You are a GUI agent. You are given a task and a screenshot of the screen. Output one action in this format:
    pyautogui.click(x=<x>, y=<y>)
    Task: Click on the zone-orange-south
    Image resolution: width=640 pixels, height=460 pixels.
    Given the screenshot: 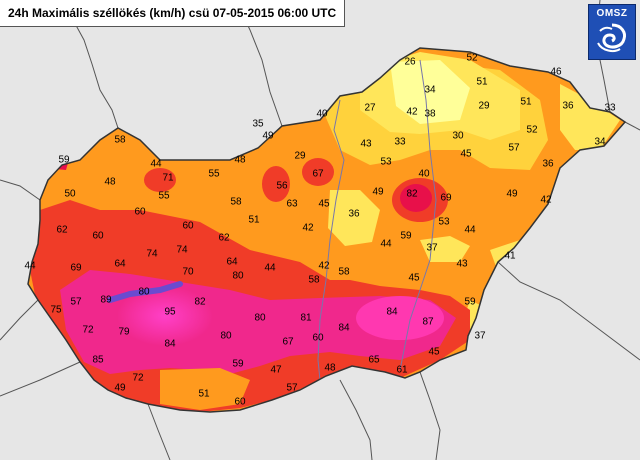 What is the action you would take?
    pyautogui.click(x=205, y=389)
    